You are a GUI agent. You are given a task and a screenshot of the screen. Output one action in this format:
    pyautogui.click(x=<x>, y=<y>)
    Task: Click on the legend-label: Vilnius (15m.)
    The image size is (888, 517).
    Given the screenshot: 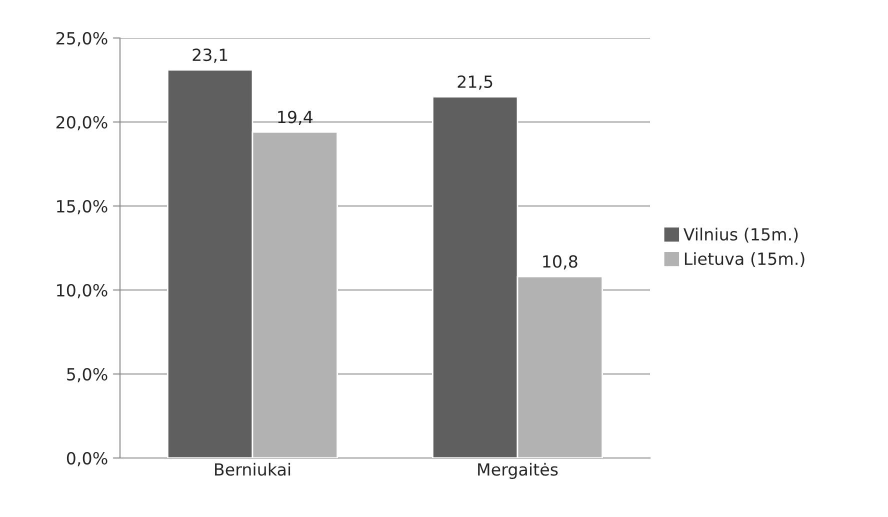 What is the action you would take?
    pyautogui.click(x=740, y=235)
    